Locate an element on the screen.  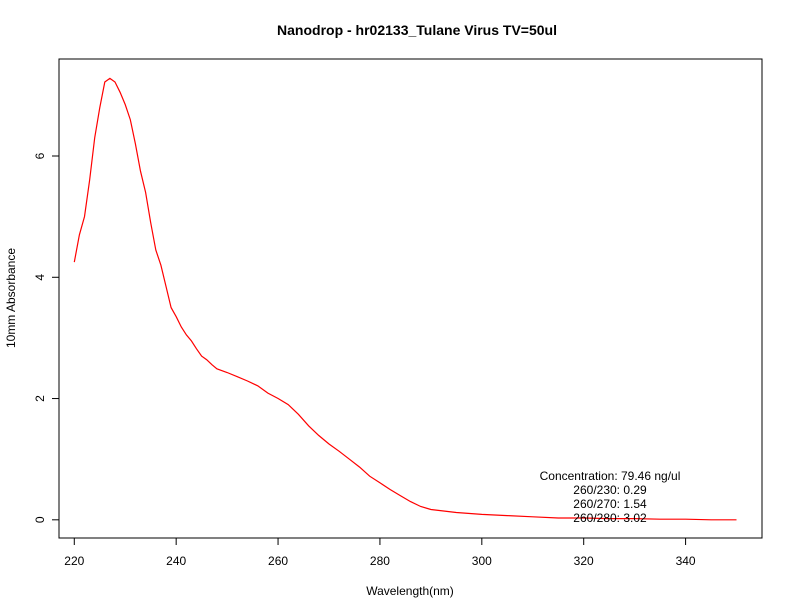
y-axis: 0 2 4 6 is located at coordinates (46, 337).